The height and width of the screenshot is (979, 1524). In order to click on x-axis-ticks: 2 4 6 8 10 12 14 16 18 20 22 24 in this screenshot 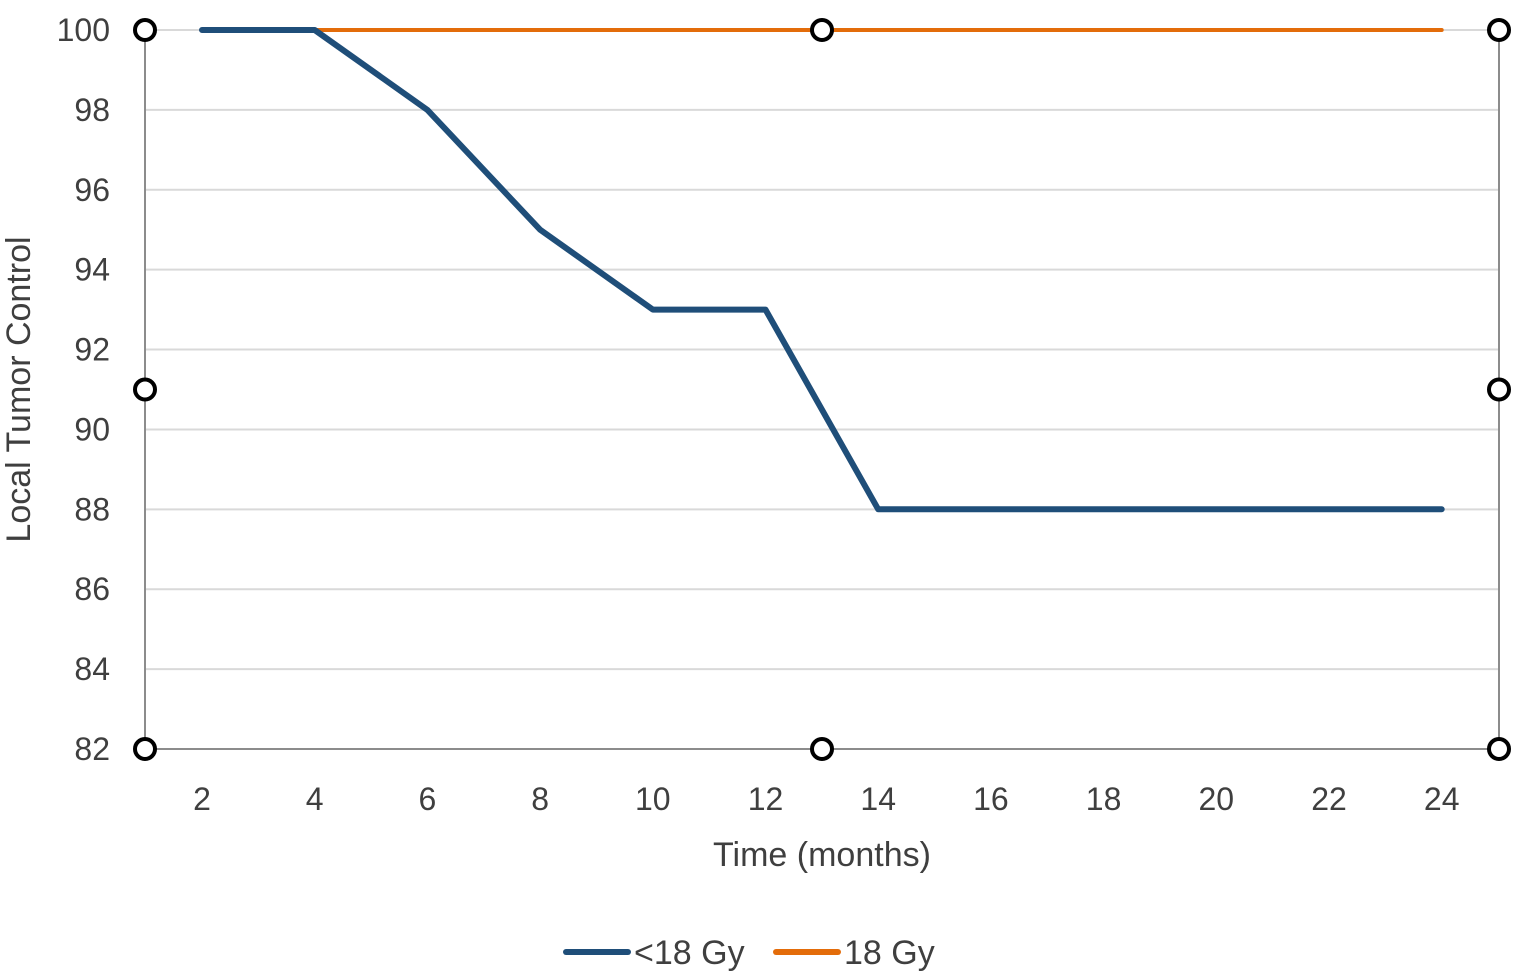, I will do `click(826, 799)`.